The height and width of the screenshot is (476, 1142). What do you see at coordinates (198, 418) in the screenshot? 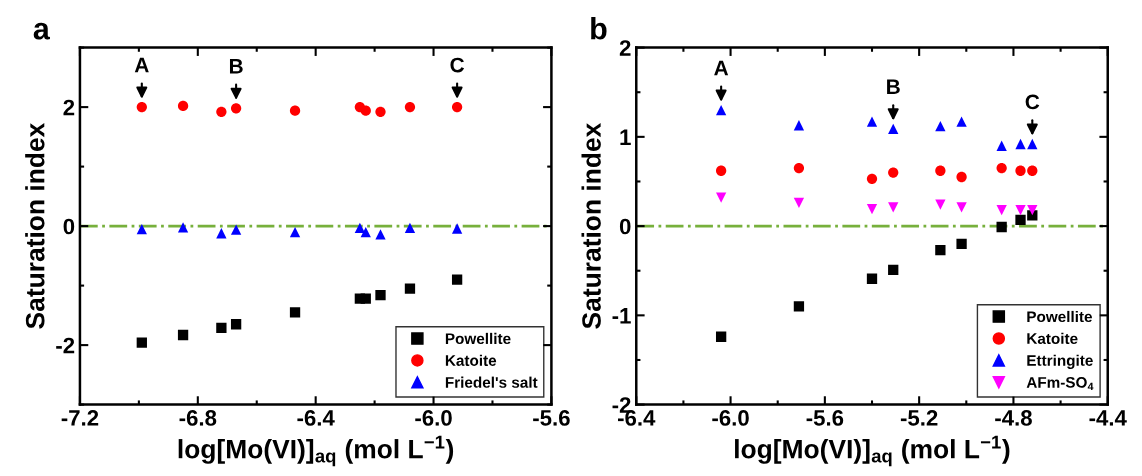
I see `x-tick-label: -6.8` at bounding box center [198, 418].